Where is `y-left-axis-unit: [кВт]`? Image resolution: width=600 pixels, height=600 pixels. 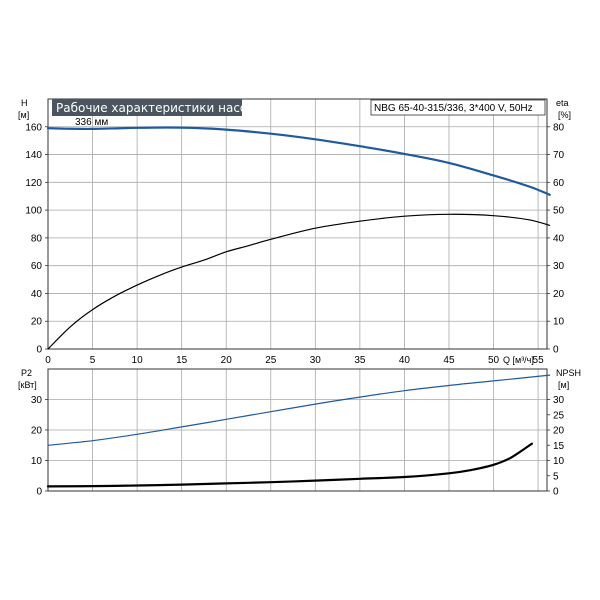 y-left-axis-unit: [кВт] is located at coordinates (27, 385).